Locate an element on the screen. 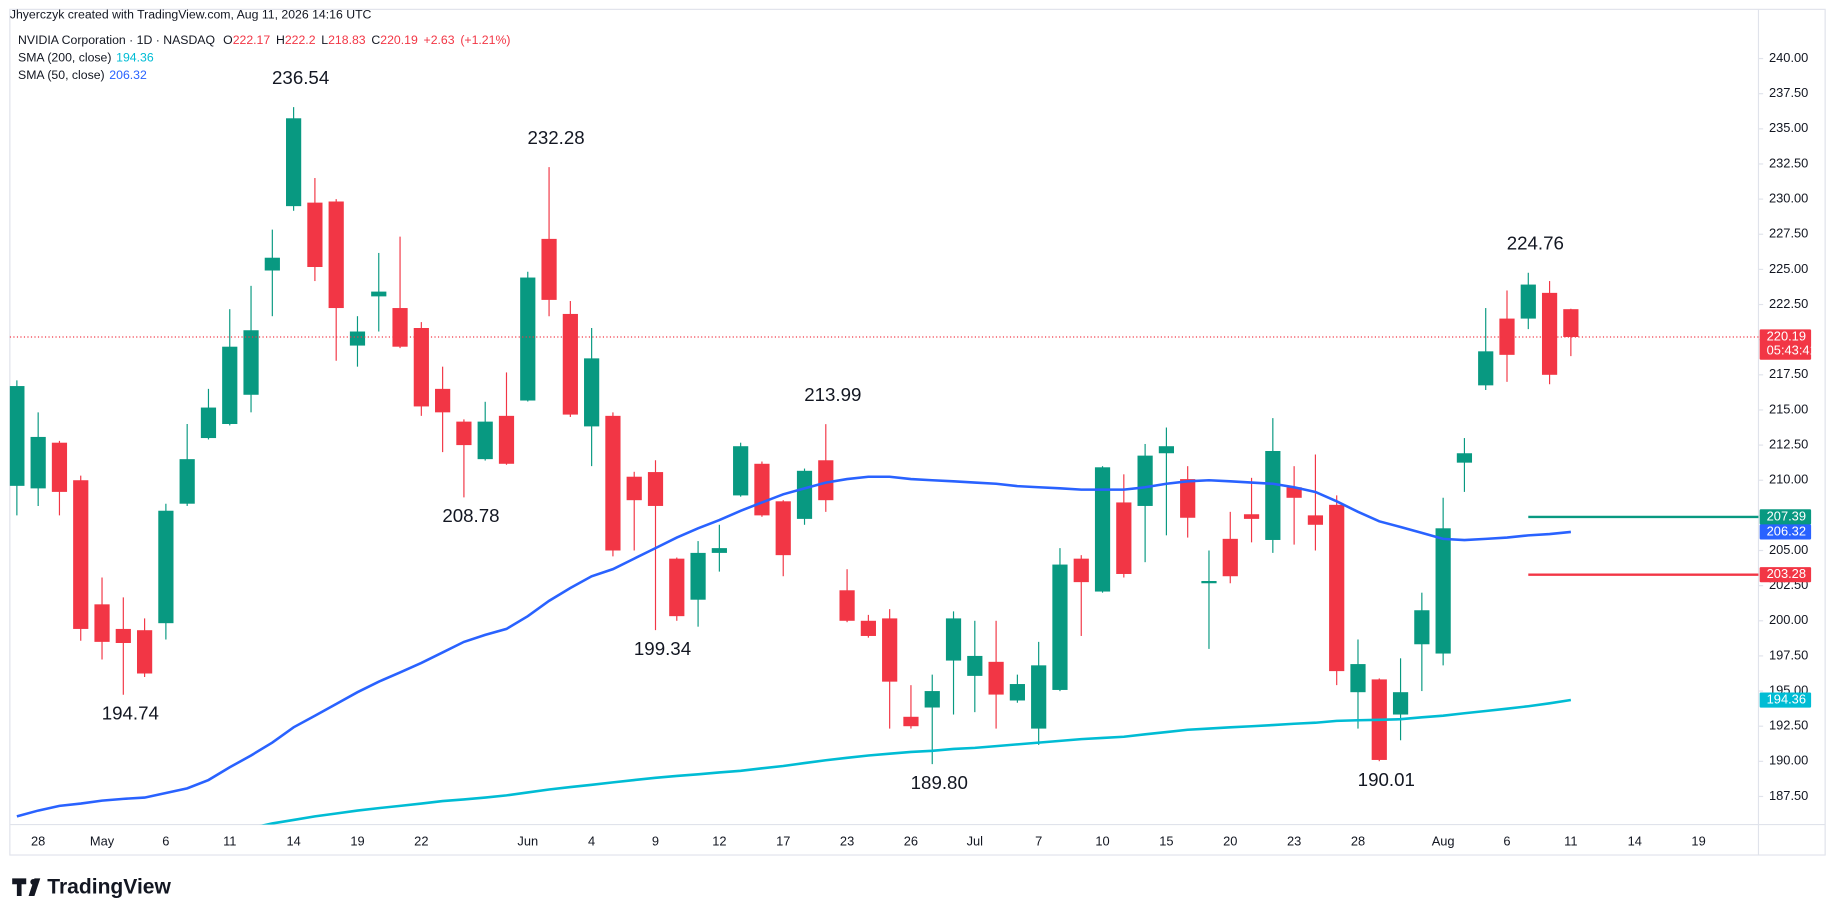 The image size is (1835, 917). ohlc-value: 218.83 is located at coordinates (347, 40).